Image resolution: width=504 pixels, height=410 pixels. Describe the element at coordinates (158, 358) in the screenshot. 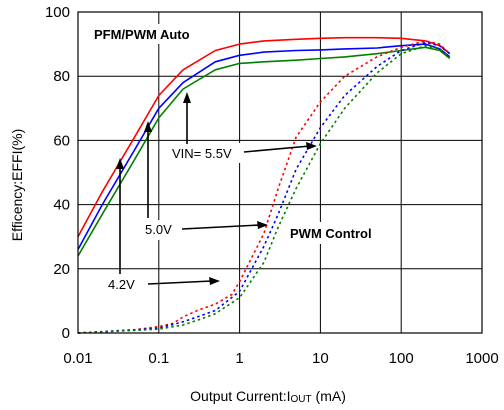

I see `x-tick-label: 0.1` at that location.